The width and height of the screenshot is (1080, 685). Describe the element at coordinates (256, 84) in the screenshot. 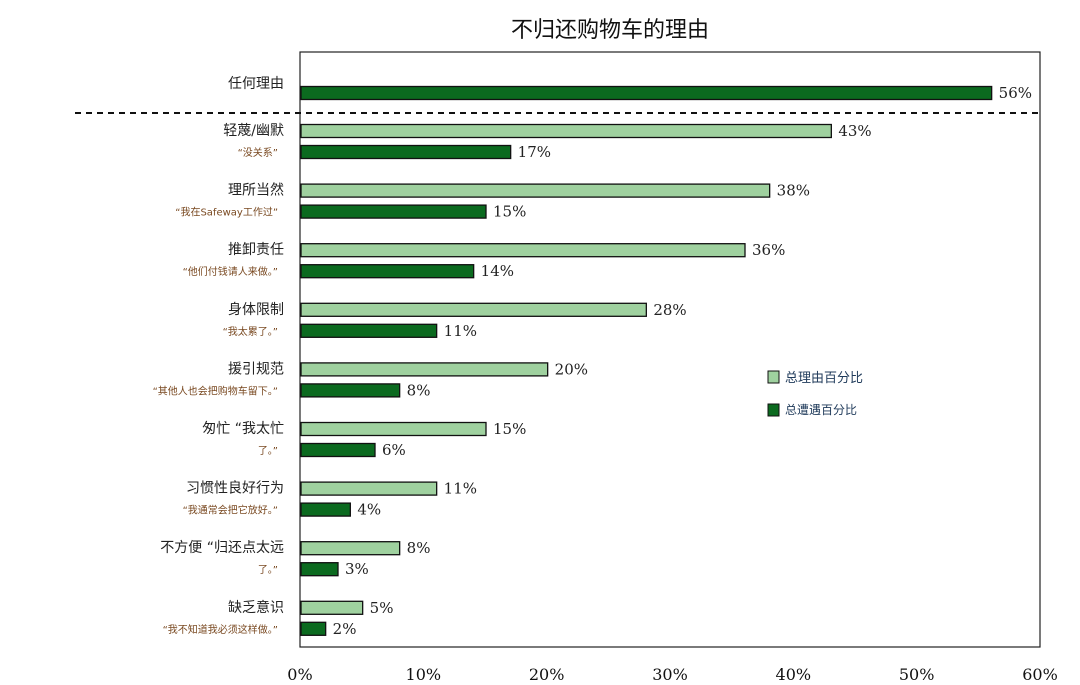

I see `category-label-0: 任何理由` at that location.